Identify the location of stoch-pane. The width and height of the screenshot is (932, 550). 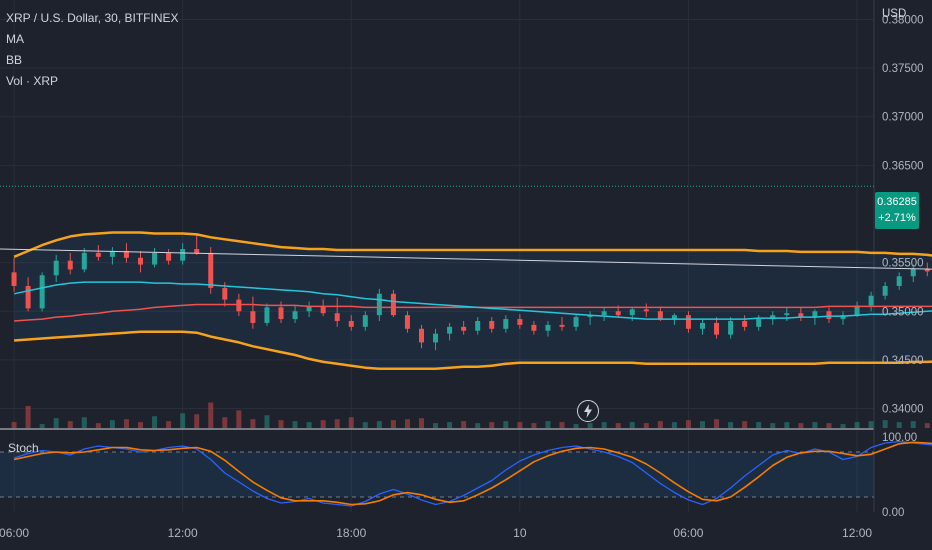
(466, 473).